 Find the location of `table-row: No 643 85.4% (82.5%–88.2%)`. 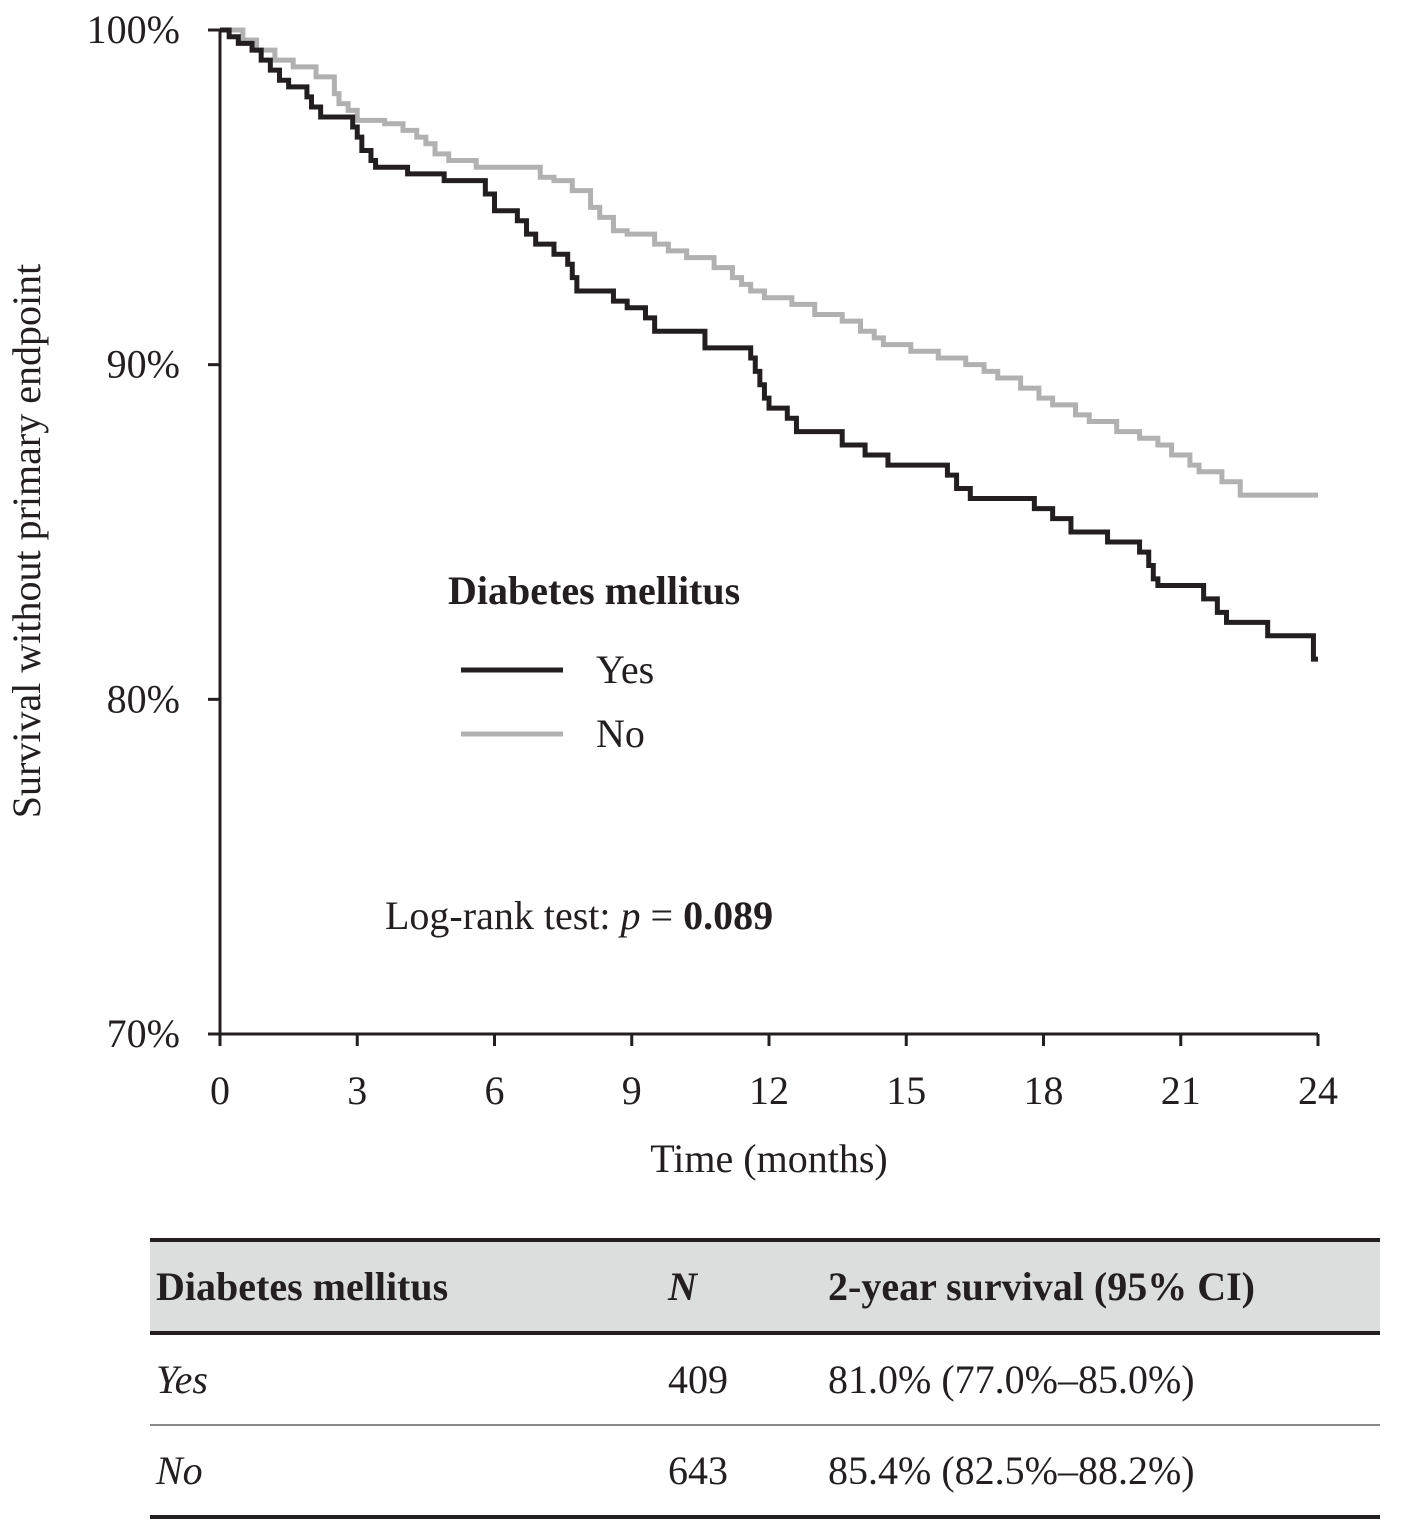

table-row: No 643 85.4% (82.5%–88.2%) is located at coordinates (765, 1472).